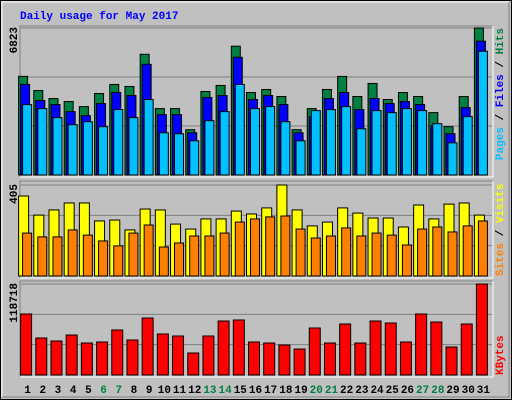 Image resolution: width=512 pixels, height=400 pixels. I want to click on x-tick-label: 28, so click(438, 391).